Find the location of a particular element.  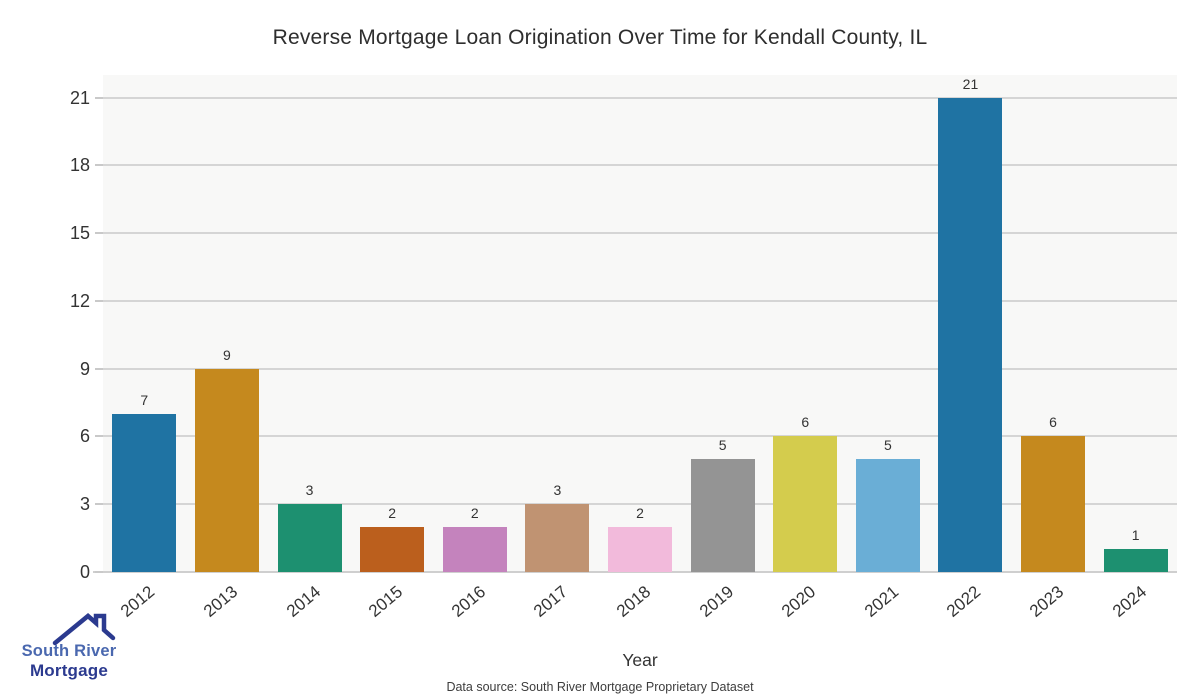

bar-value-label-2018: 2 is located at coordinates (640, 512).